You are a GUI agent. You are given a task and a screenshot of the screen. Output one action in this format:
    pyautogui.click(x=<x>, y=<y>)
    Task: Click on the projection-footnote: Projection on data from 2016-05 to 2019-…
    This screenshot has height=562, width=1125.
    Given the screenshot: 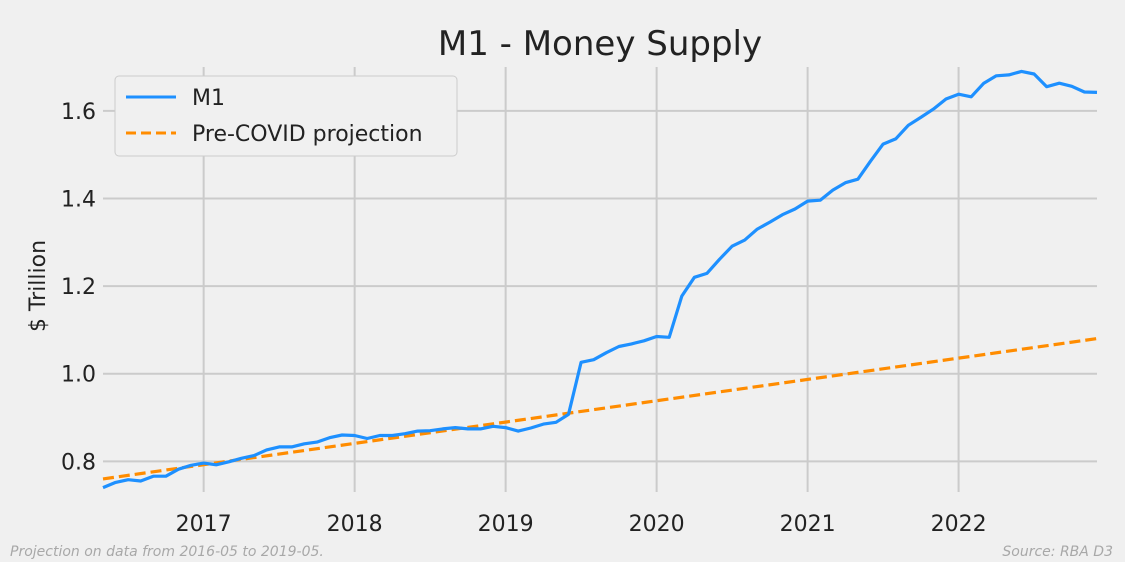 What is the action you would take?
    pyautogui.click(x=167, y=552)
    